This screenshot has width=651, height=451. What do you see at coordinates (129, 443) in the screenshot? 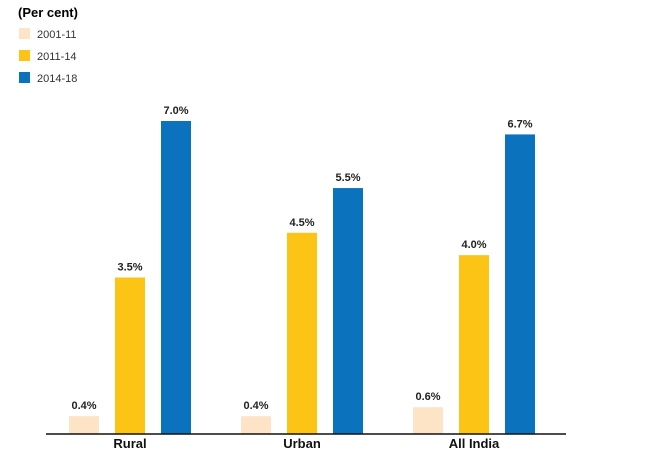
I see `category-label-rural: Rural` at bounding box center [129, 443].